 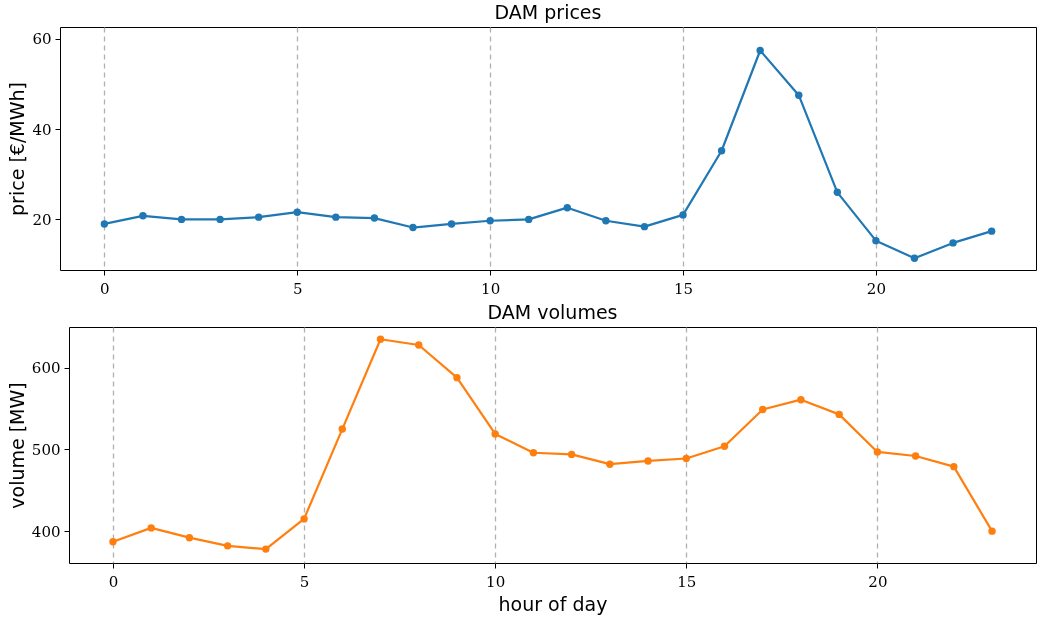 What do you see at coordinates (46, 531) in the screenshot?
I see `y-tick-label: 400` at bounding box center [46, 531].